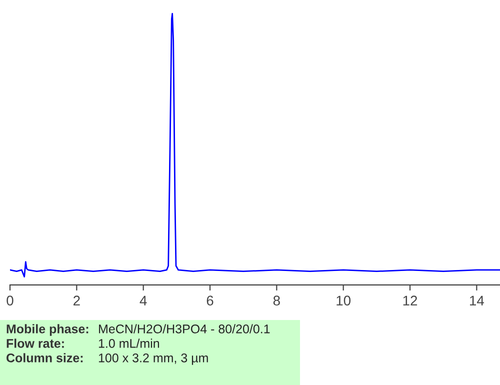 This screenshot has height=385, width=500. What do you see at coordinates (10, 301) in the screenshot?
I see `x-tick-label: 0` at bounding box center [10, 301].